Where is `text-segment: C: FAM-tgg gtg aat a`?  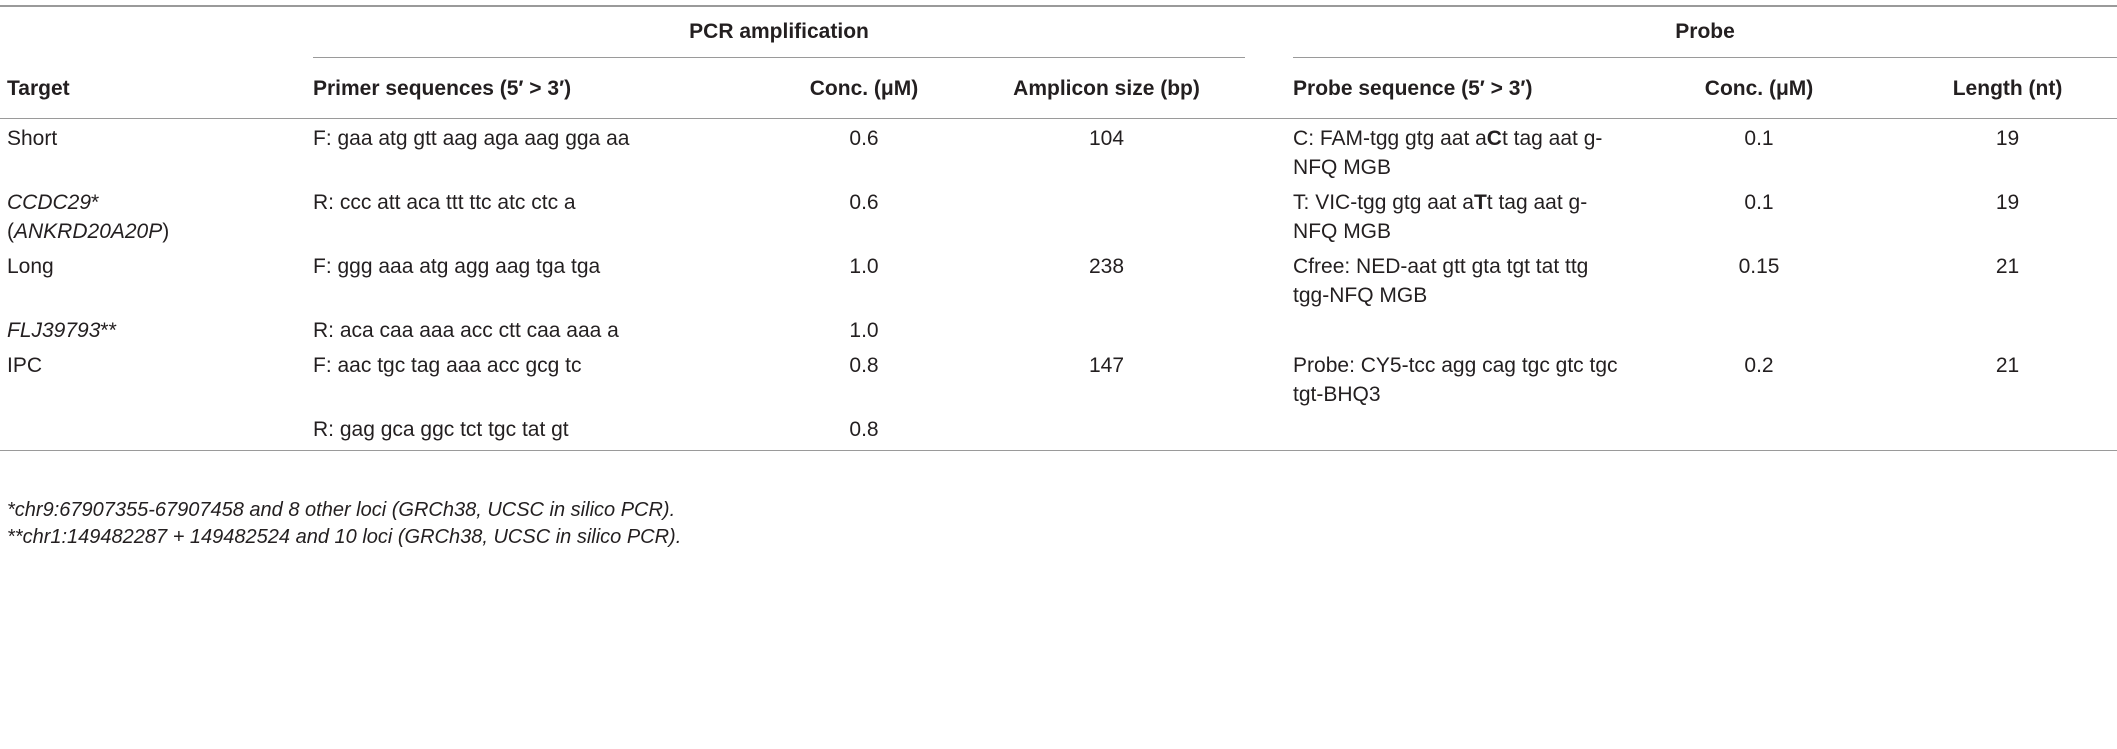 text-segment: C: FAM-tgg gtg aat a is located at coordinates (1390, 138).